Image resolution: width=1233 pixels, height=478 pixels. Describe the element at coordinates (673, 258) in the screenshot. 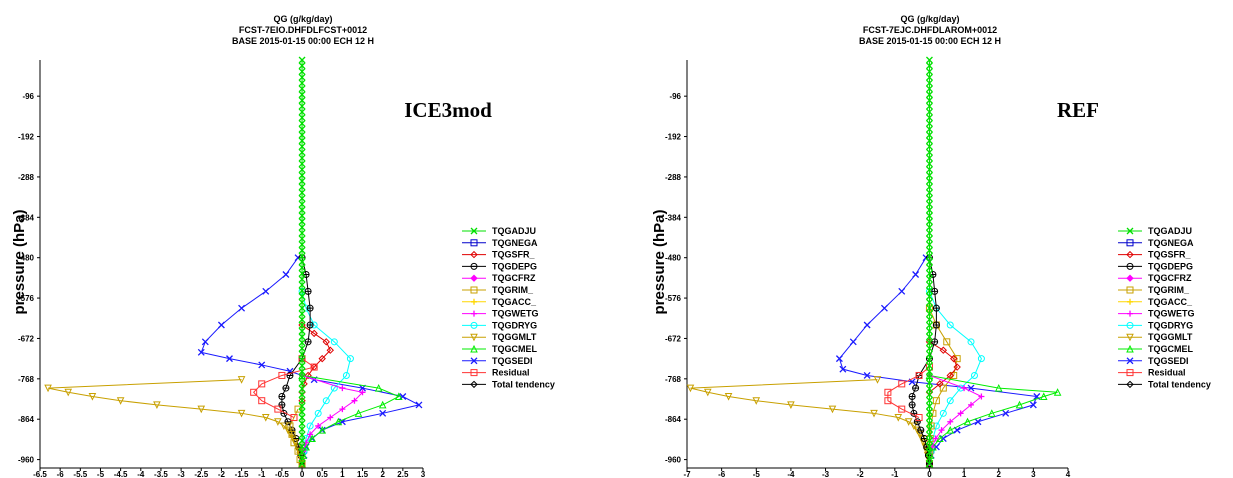

I see `y-tick-label: -480` at that location.